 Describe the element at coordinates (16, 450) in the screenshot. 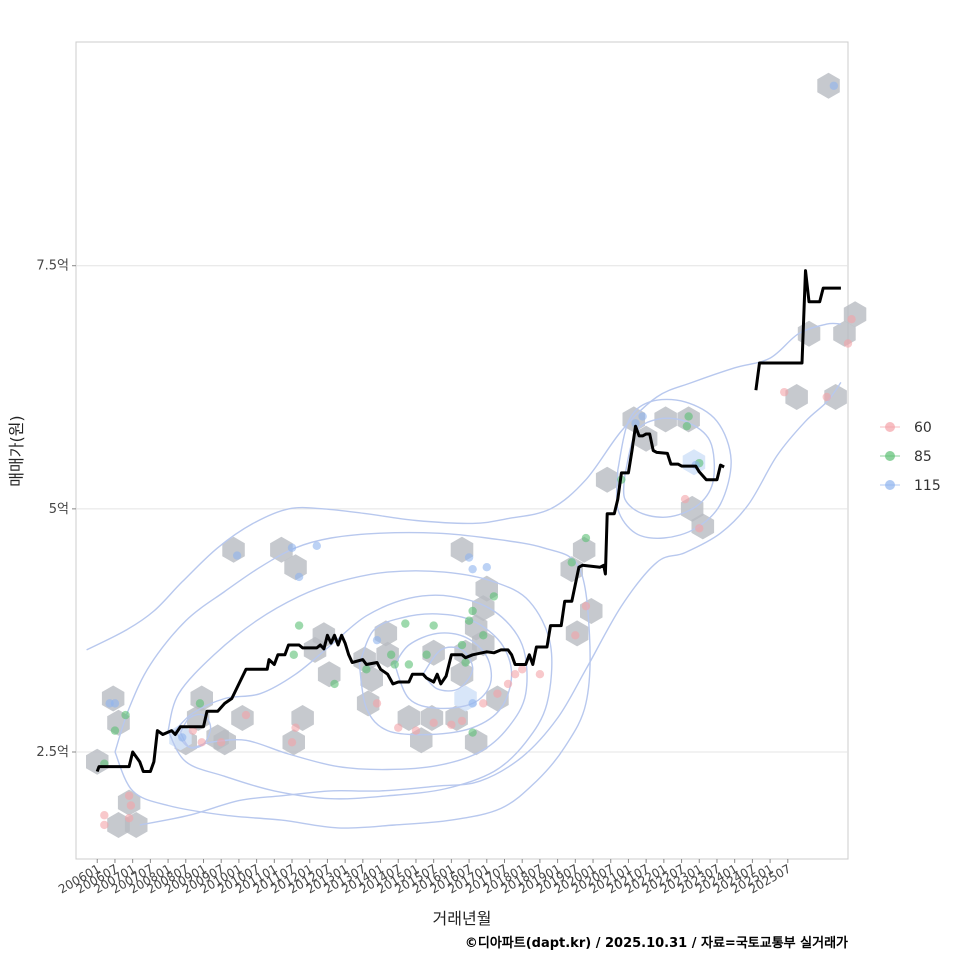

I see `y-axis-title: 매매가(원)` at that location.